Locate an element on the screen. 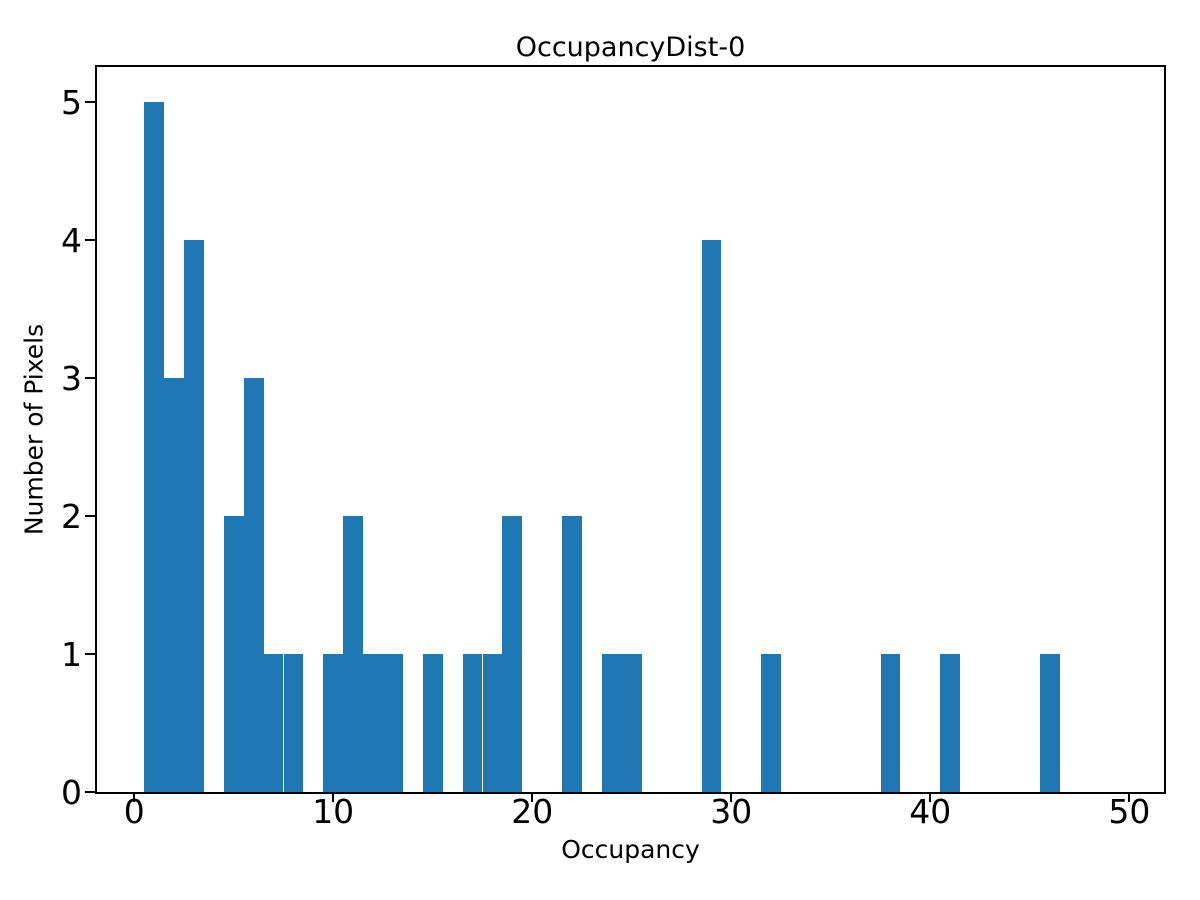 Image resolution: width=1200 pixels, height=900 pixels. histogram-bar-x25 is located at coordinates (631, 722).